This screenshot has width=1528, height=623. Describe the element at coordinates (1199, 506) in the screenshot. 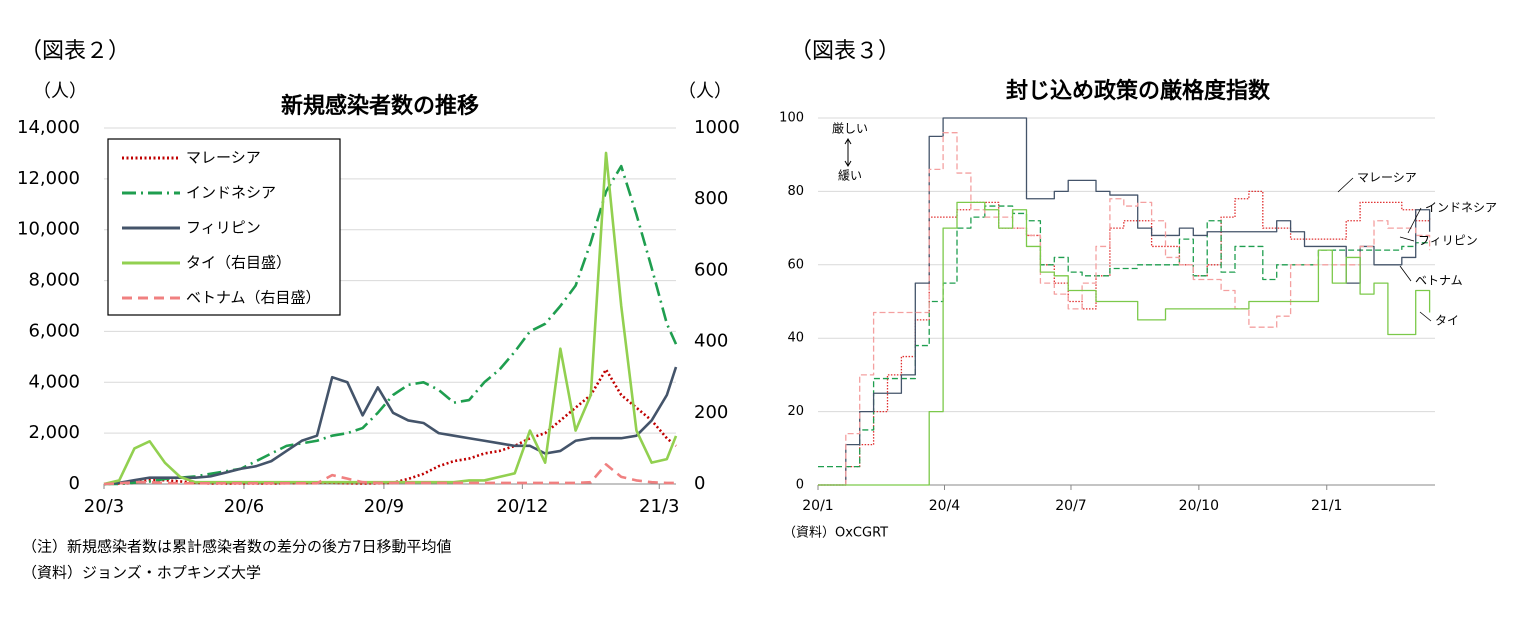

I see `x-tick-label: 20/10` at that location.